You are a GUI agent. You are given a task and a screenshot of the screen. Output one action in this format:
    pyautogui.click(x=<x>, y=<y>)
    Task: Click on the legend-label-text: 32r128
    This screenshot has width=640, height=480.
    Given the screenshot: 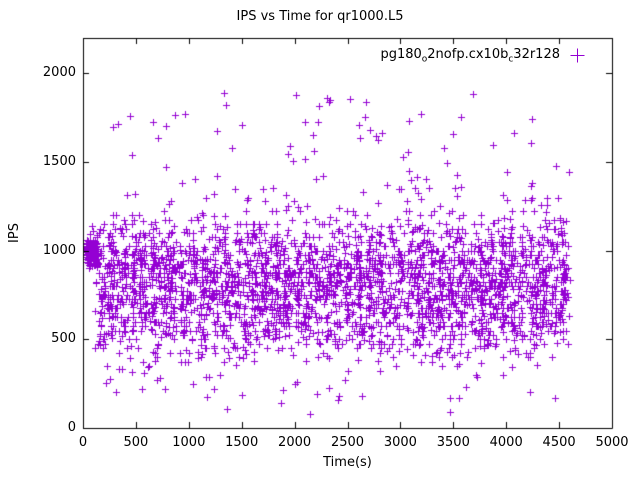 What is the action you would take?
    pyautogui.click(x=536, y=54)
    